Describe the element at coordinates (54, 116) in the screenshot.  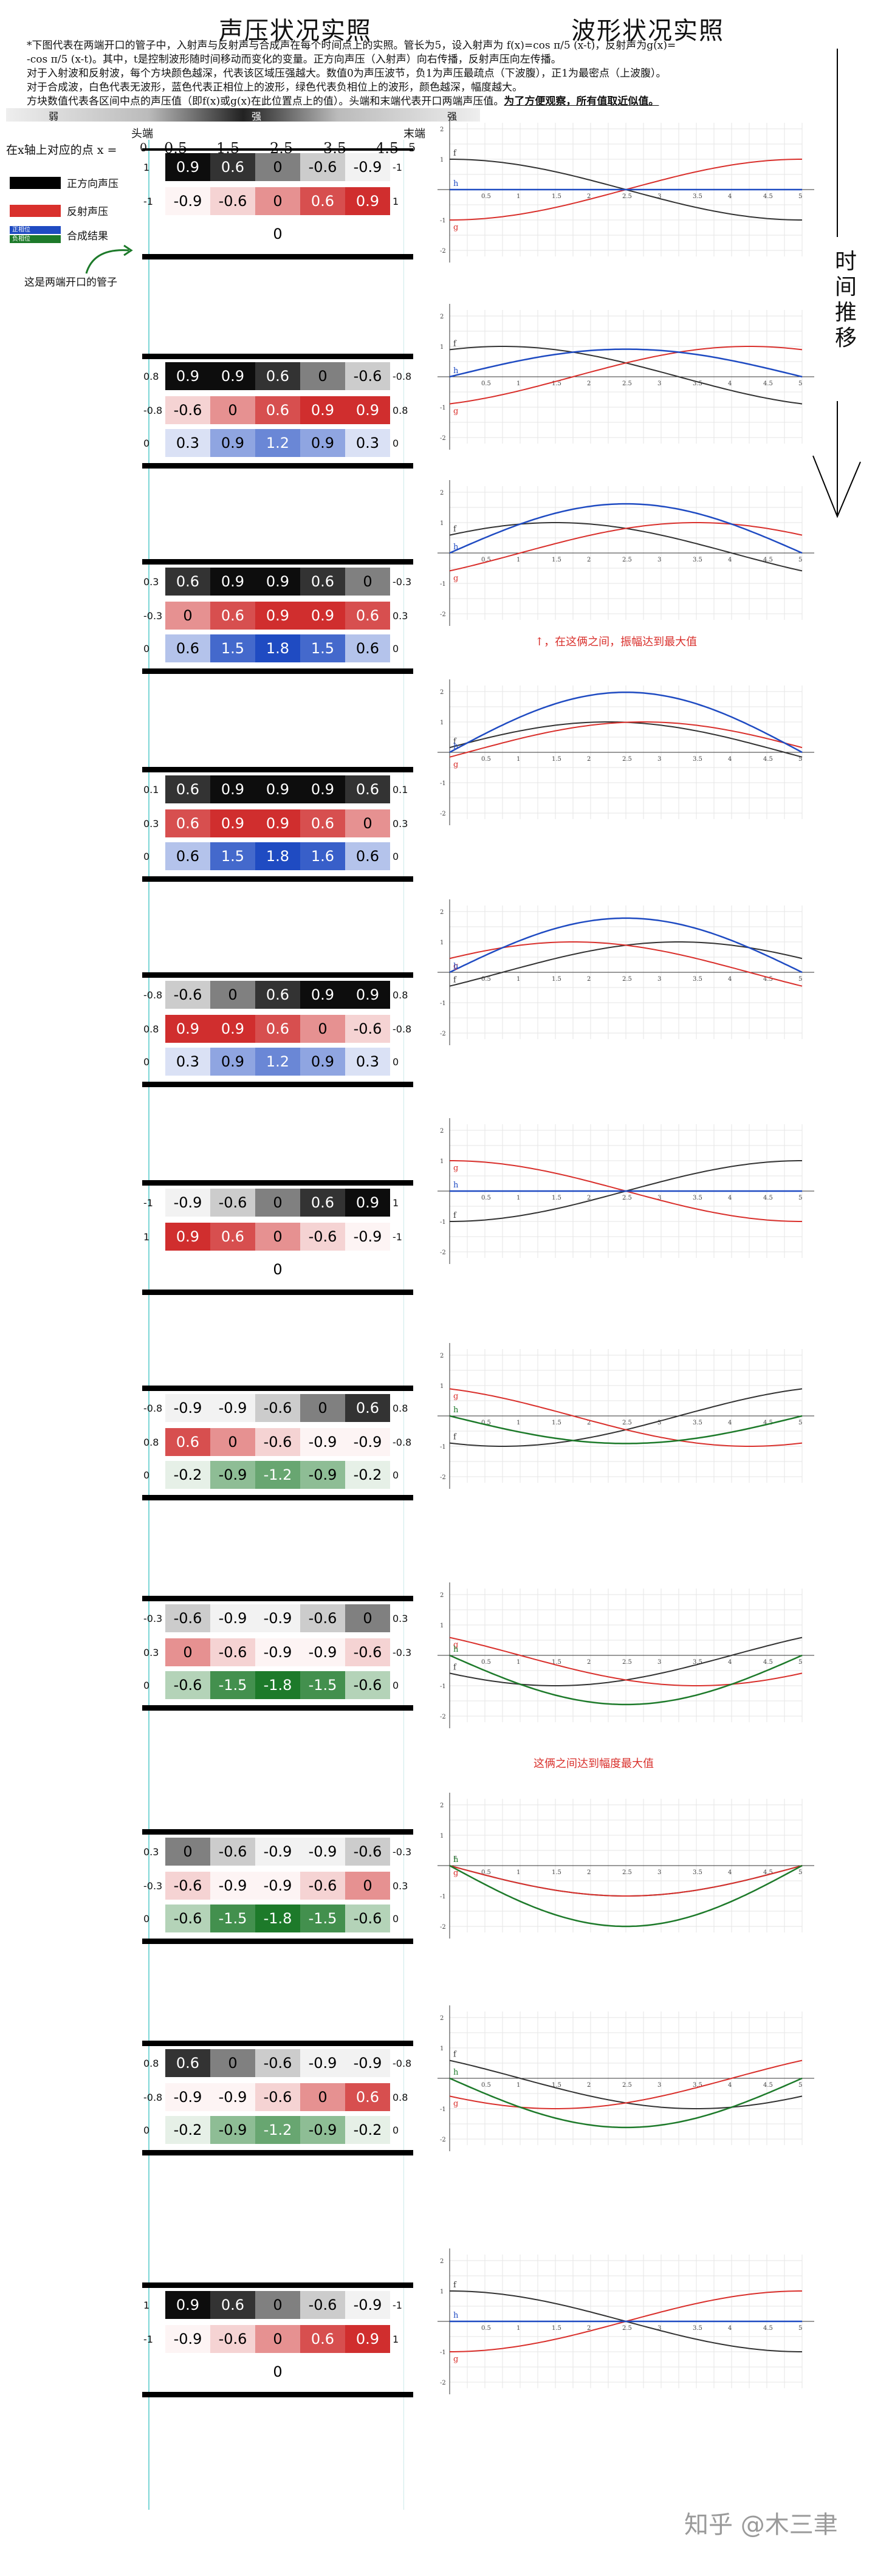
I see `scale-low: 弱` at that location.